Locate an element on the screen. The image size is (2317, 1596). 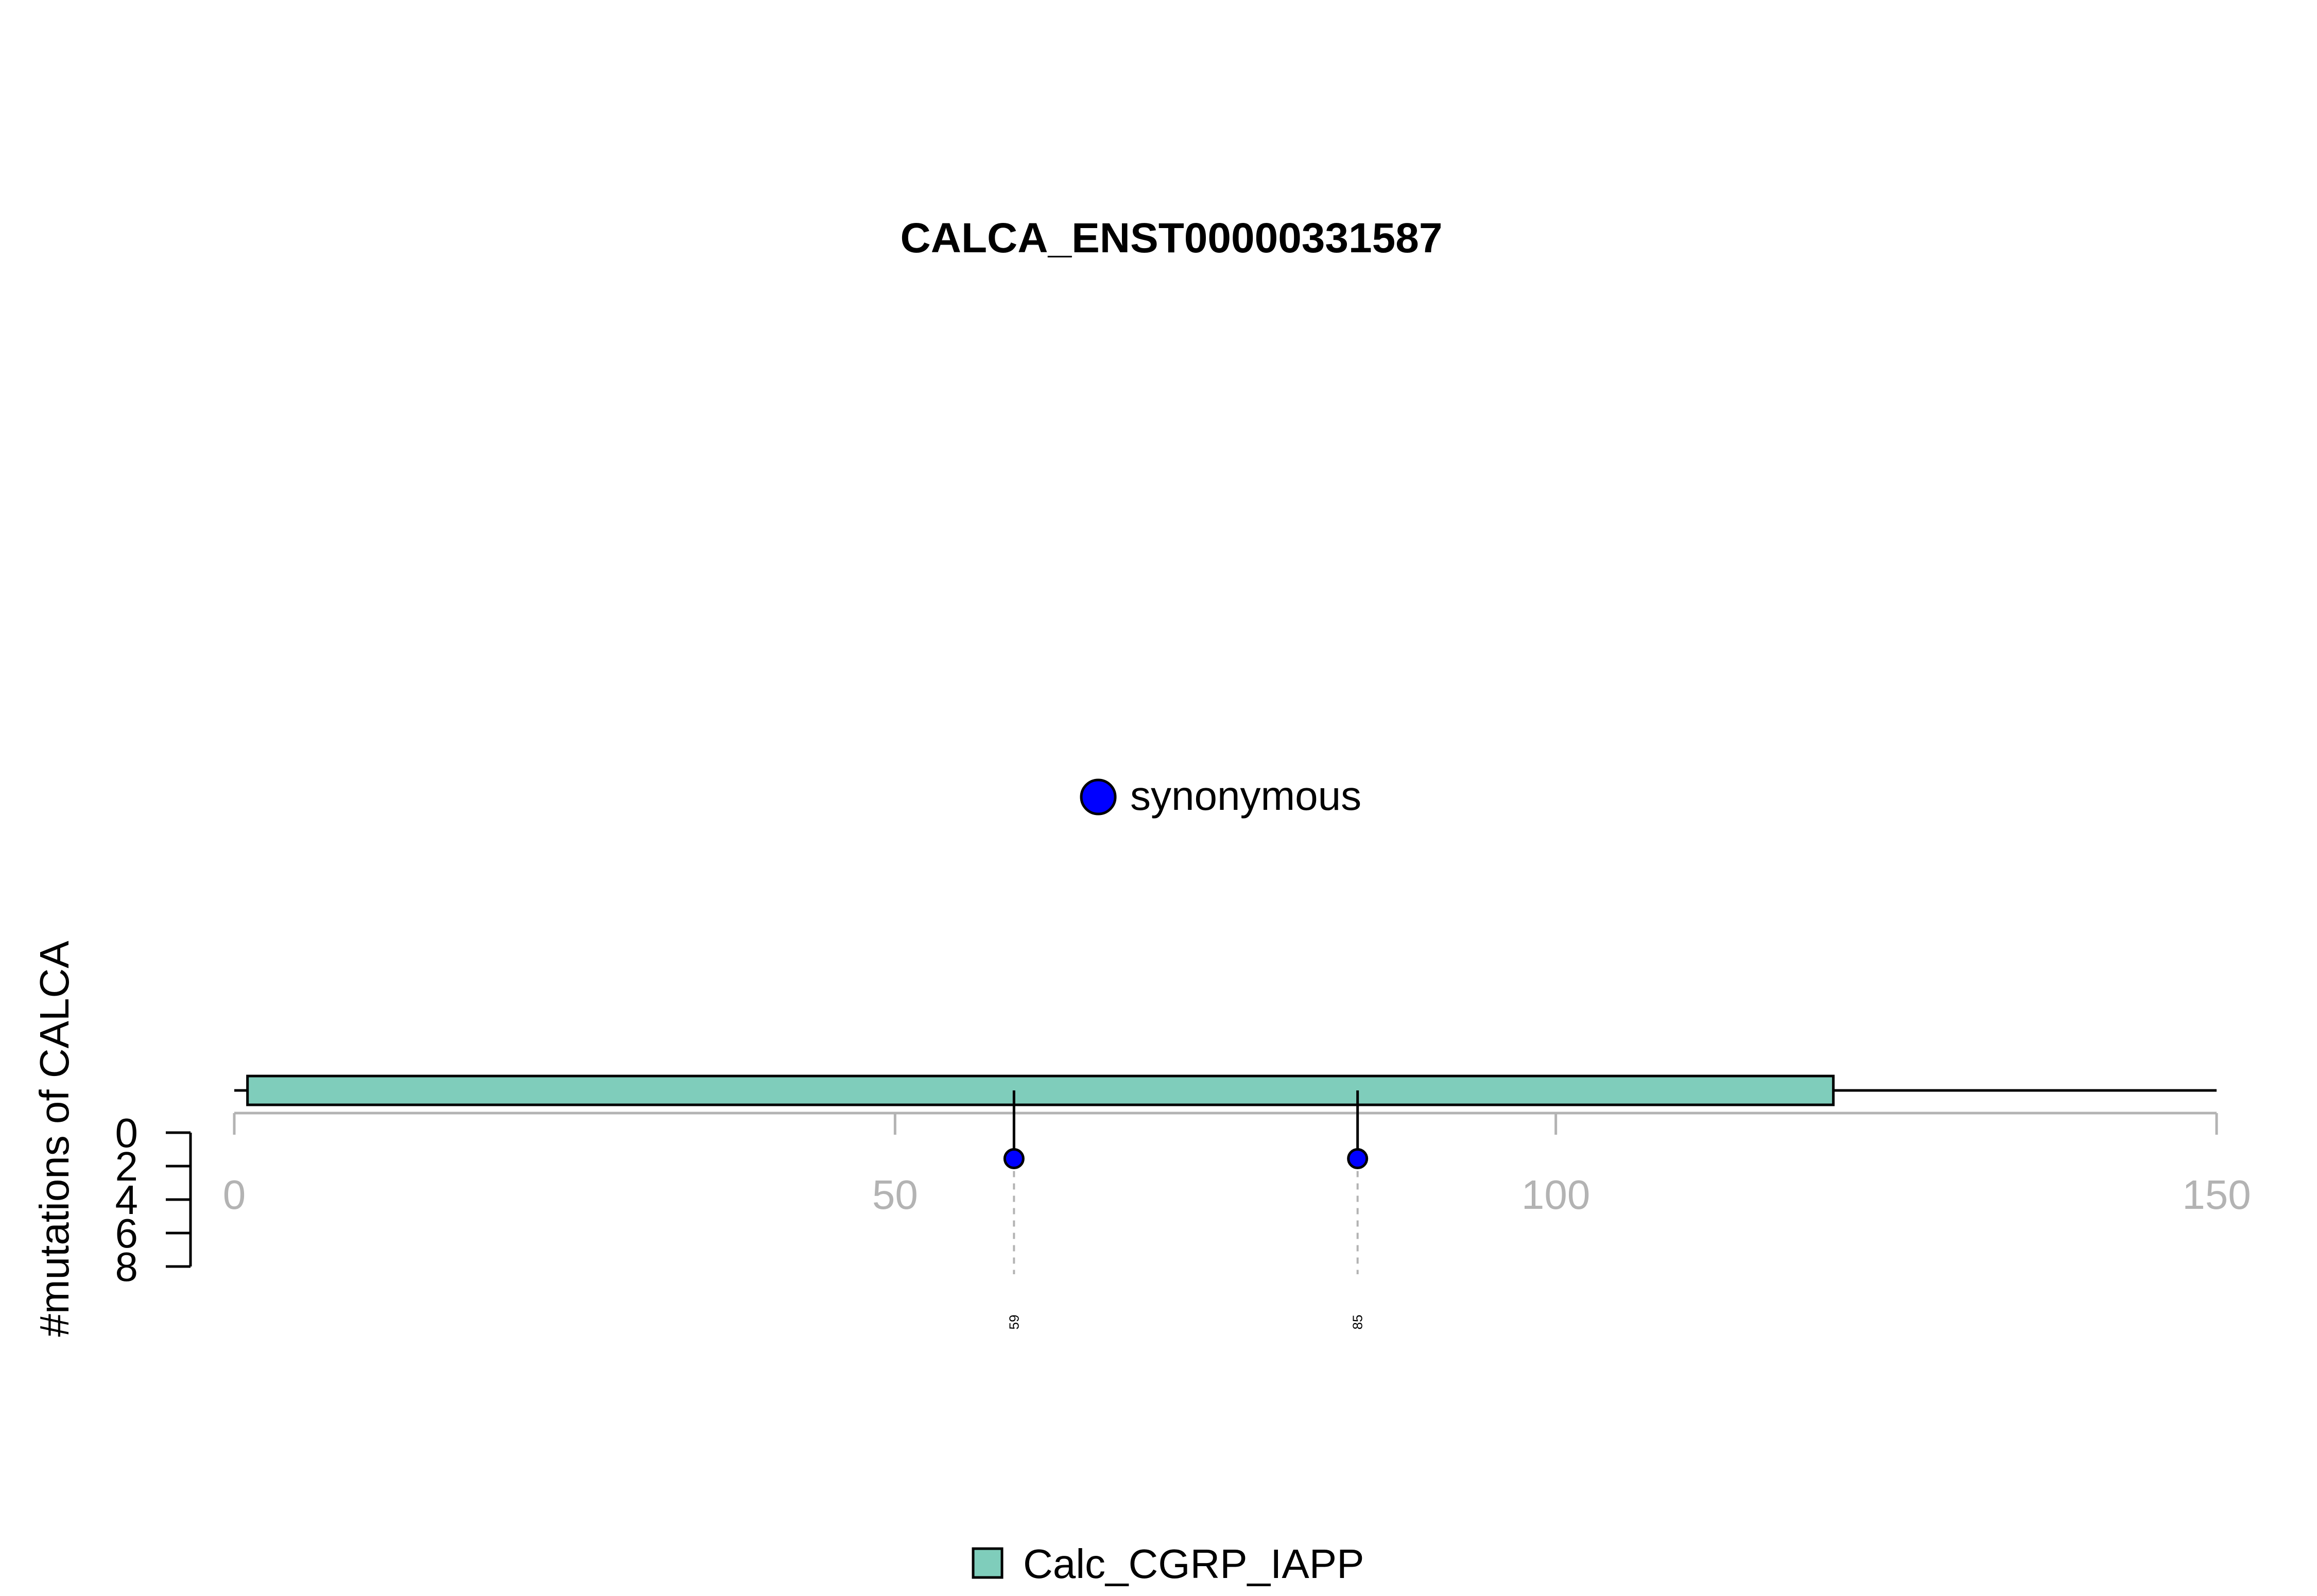
mutation-legend: synonymous is located at coordinates (1220, 796).